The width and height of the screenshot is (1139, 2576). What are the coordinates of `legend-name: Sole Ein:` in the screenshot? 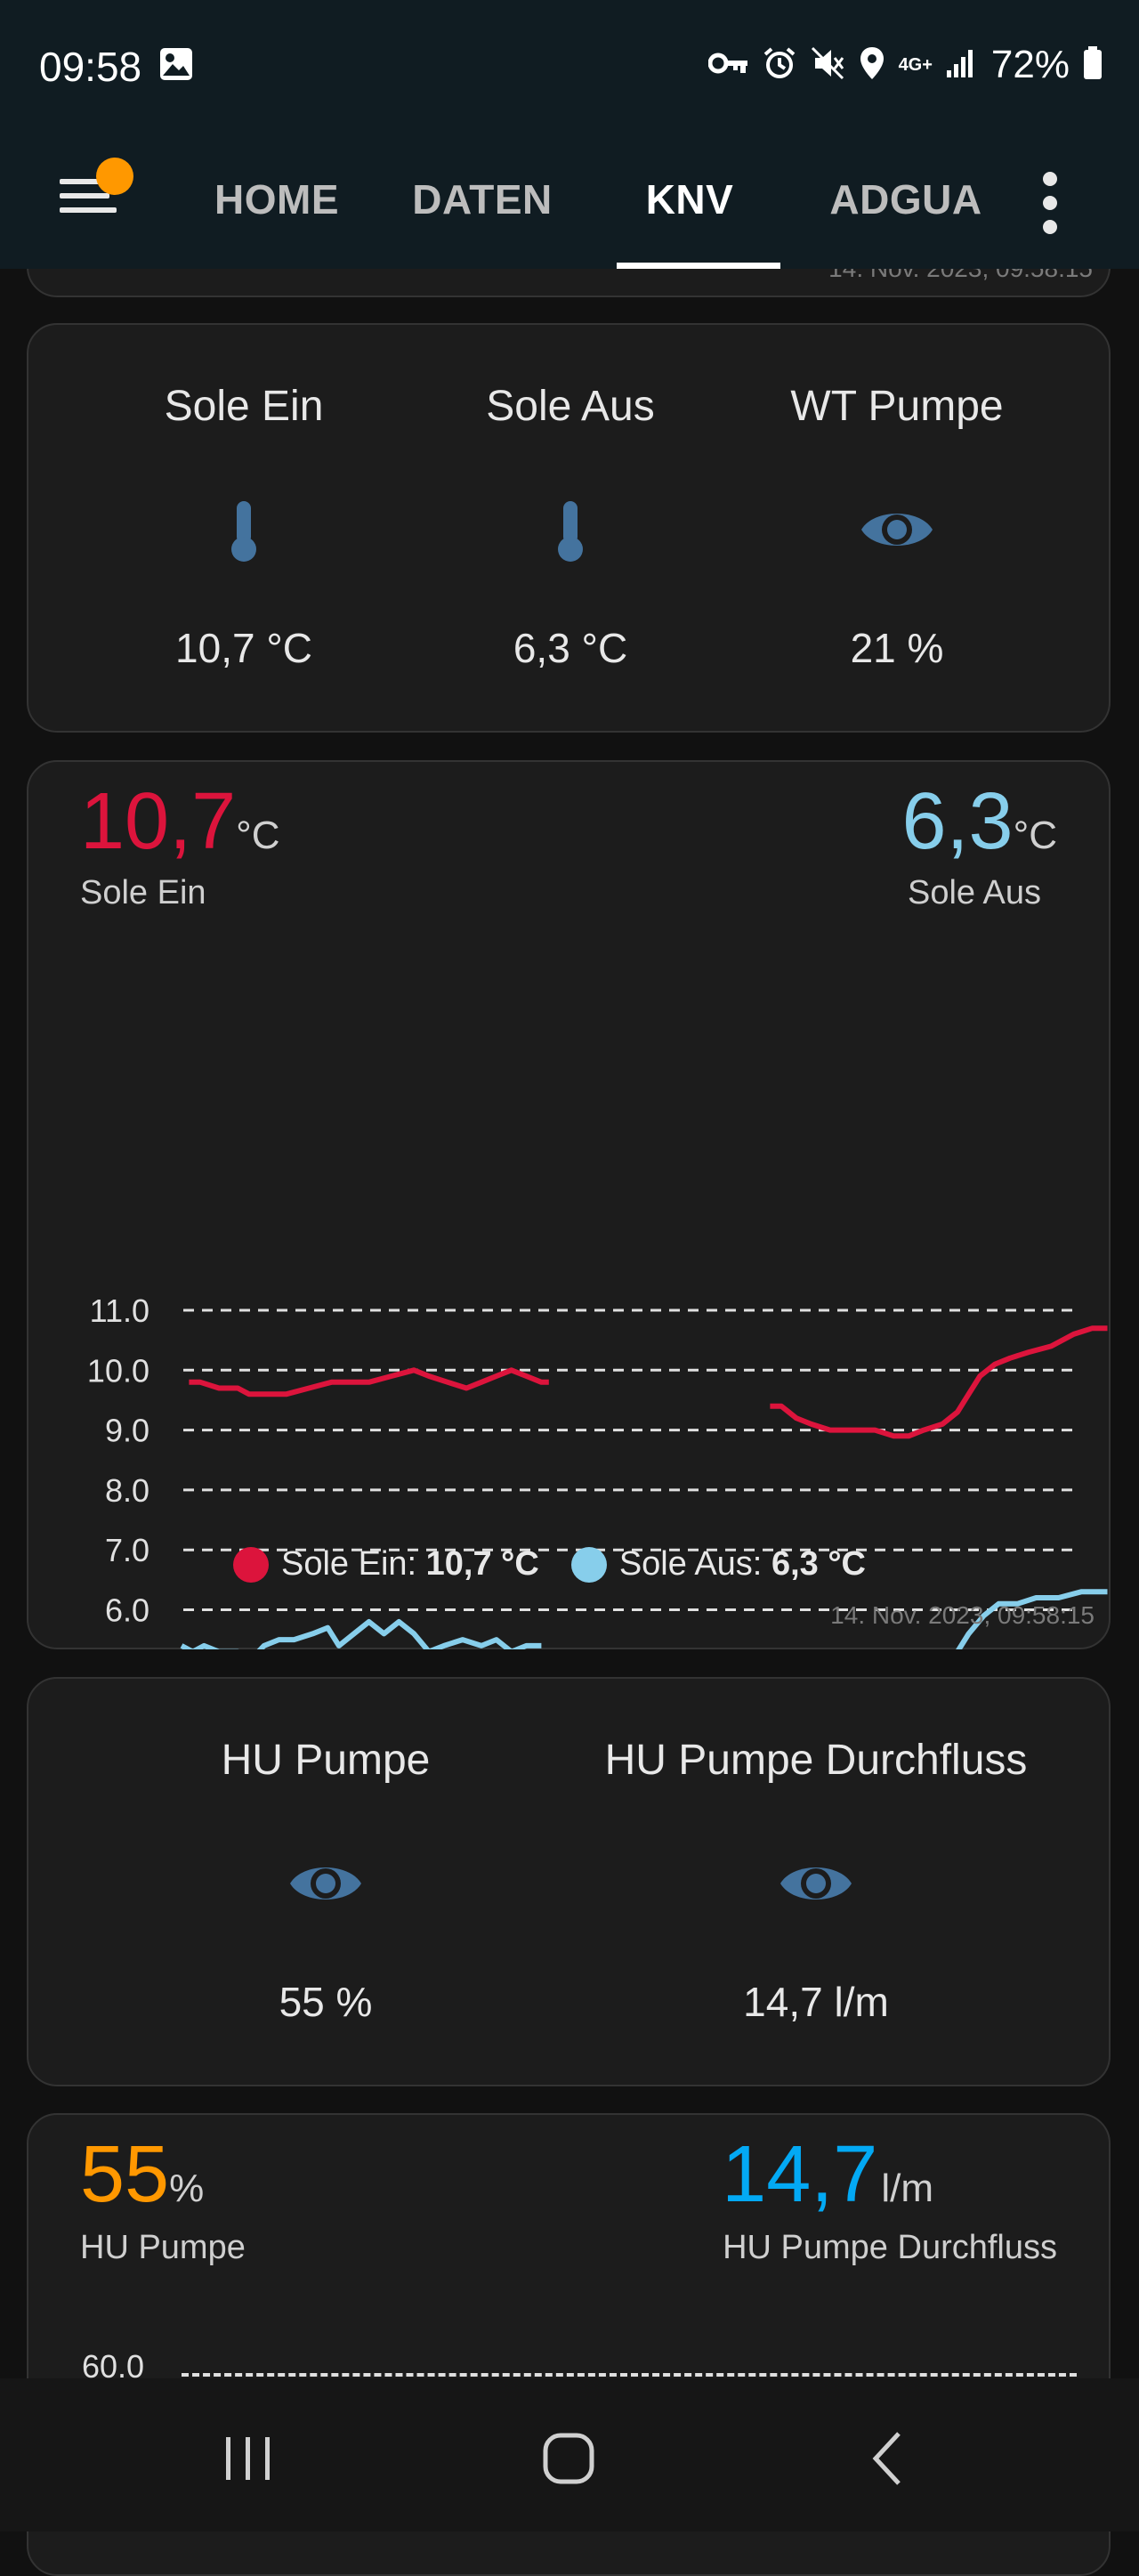 It's located at (349, 1564).